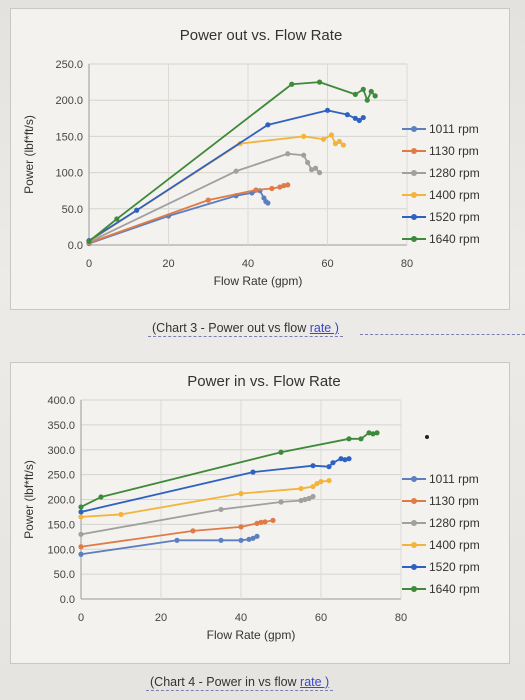 Image resolution: width=525 pixels, height=700 pixels. What do you see at coordinates (442, 334) in the screenshot?
I see `dashed-divider` at bounding box center [442, 334].